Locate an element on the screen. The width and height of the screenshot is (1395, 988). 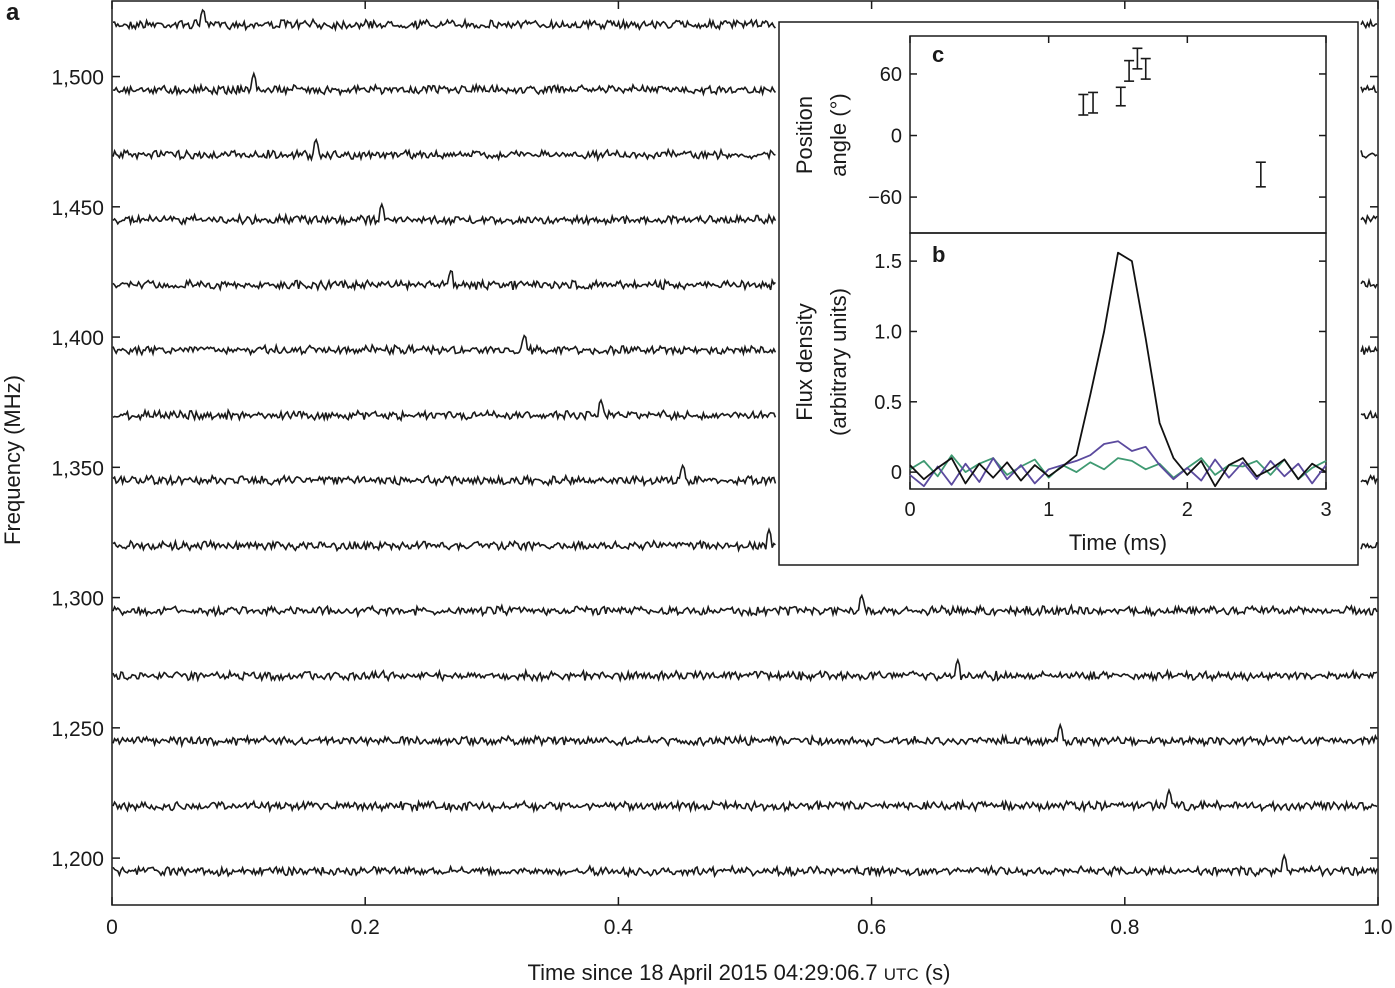
panel-a-xtick-label: 0 is located at coordinates (112, 927).